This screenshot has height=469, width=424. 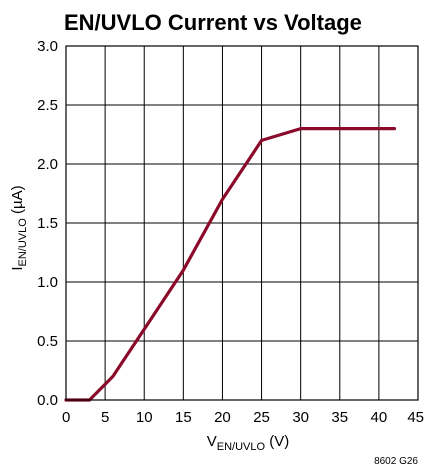 I want to click on y-tick-label: 1.0, so click(x=47, y=282).